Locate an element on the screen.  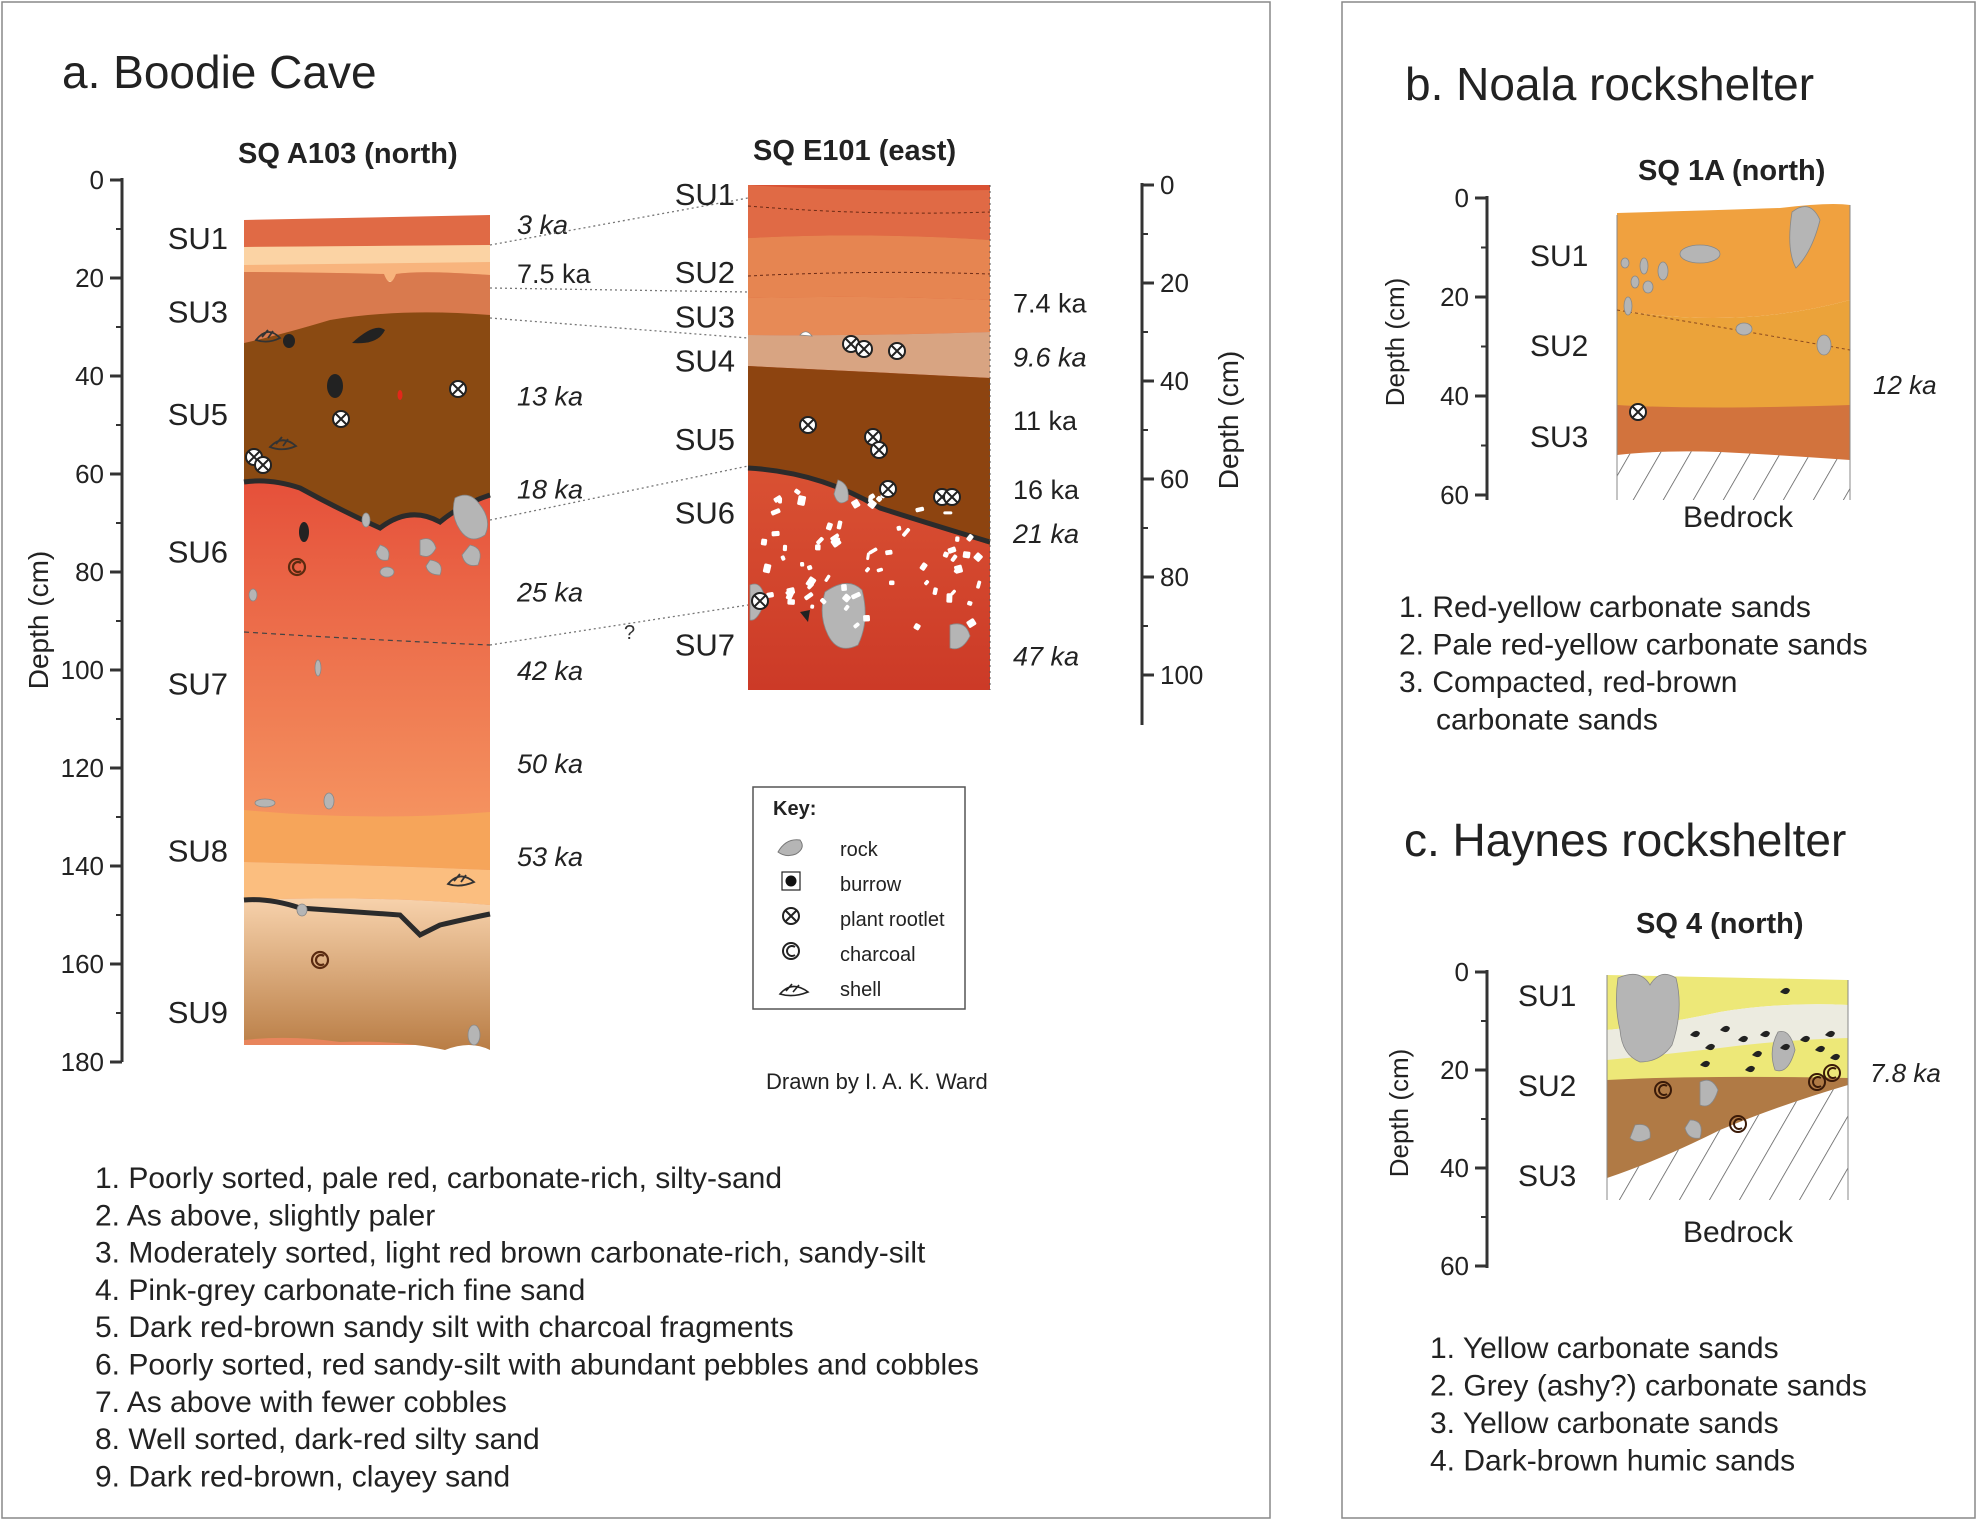
east-unit-label-0: SU1 is located at coordinates (705, 194).